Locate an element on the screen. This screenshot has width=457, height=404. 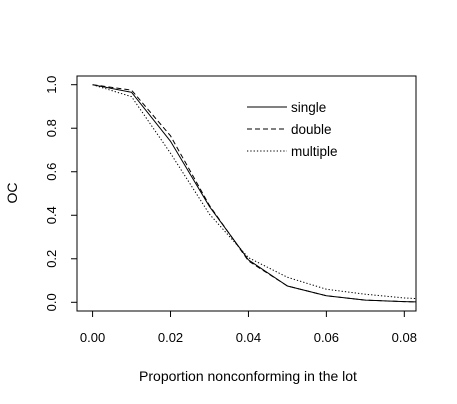
x-tick-label: 0.04 is located at coordinates (248, 337).